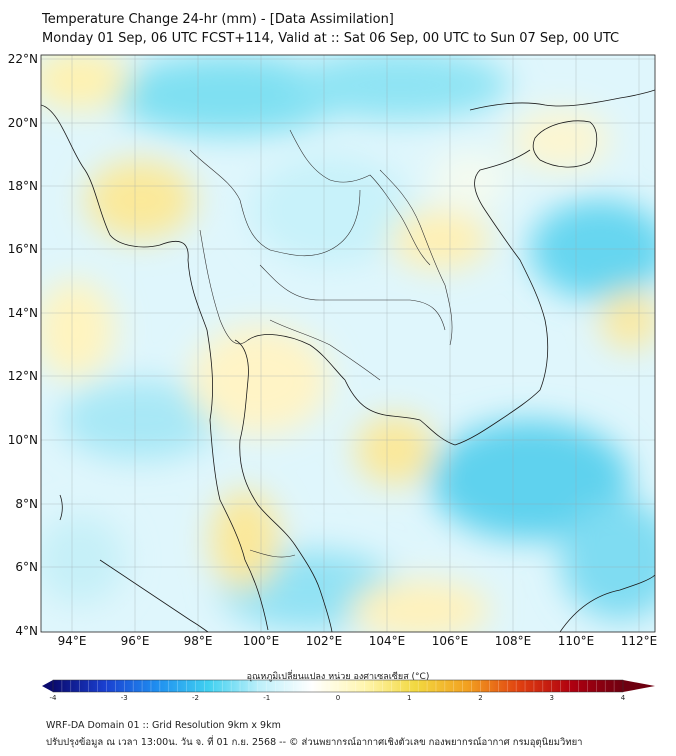 The height and width of the screenshot is (756, 676). What do you see at coordinates (266, 698) in the screenshot?
I see `colorbar-tick-label: -1` at bounding box center [266, 698].